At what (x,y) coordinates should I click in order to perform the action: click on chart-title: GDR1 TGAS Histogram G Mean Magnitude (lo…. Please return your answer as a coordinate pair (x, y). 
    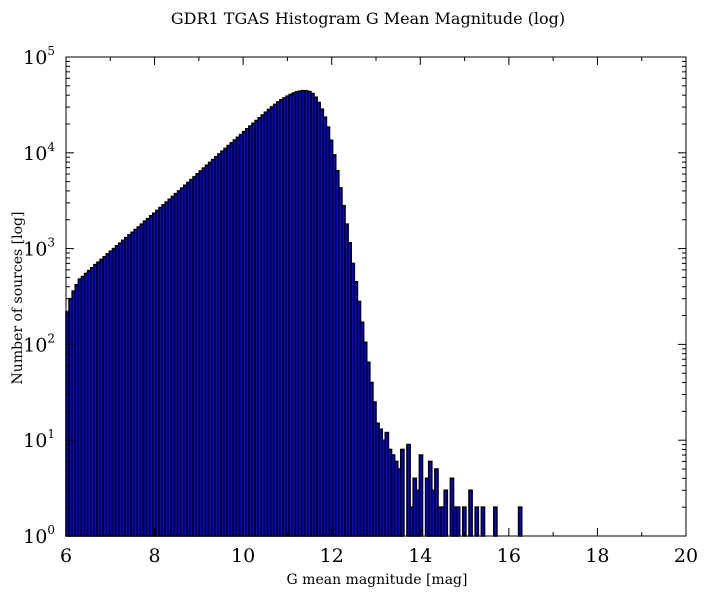
    Looking at the image, I should click on (368, 18).